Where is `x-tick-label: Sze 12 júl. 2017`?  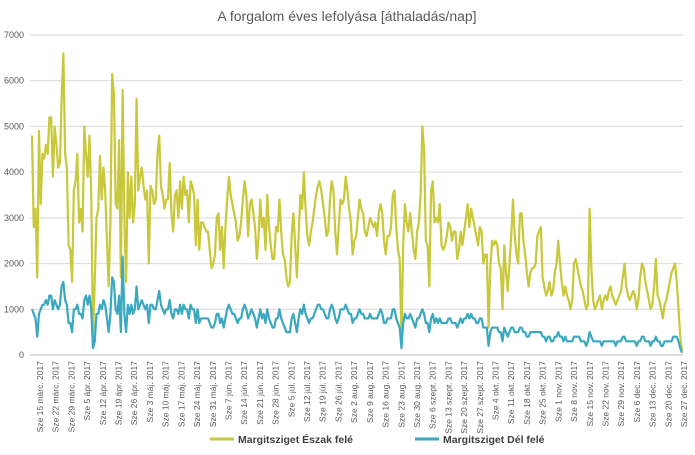
x-tick-label: Sze 12 júl. 2017 is located at coordinates (307, 391).